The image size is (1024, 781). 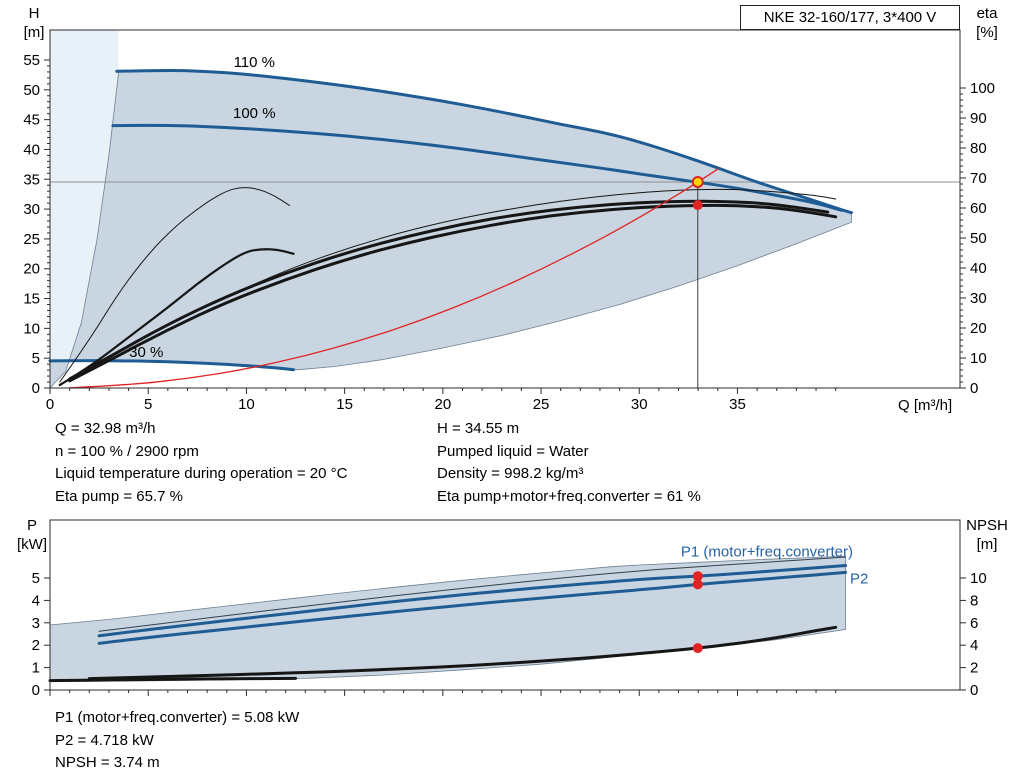 I want to click on left-tick-label: 25, so click(x=31, y=239).